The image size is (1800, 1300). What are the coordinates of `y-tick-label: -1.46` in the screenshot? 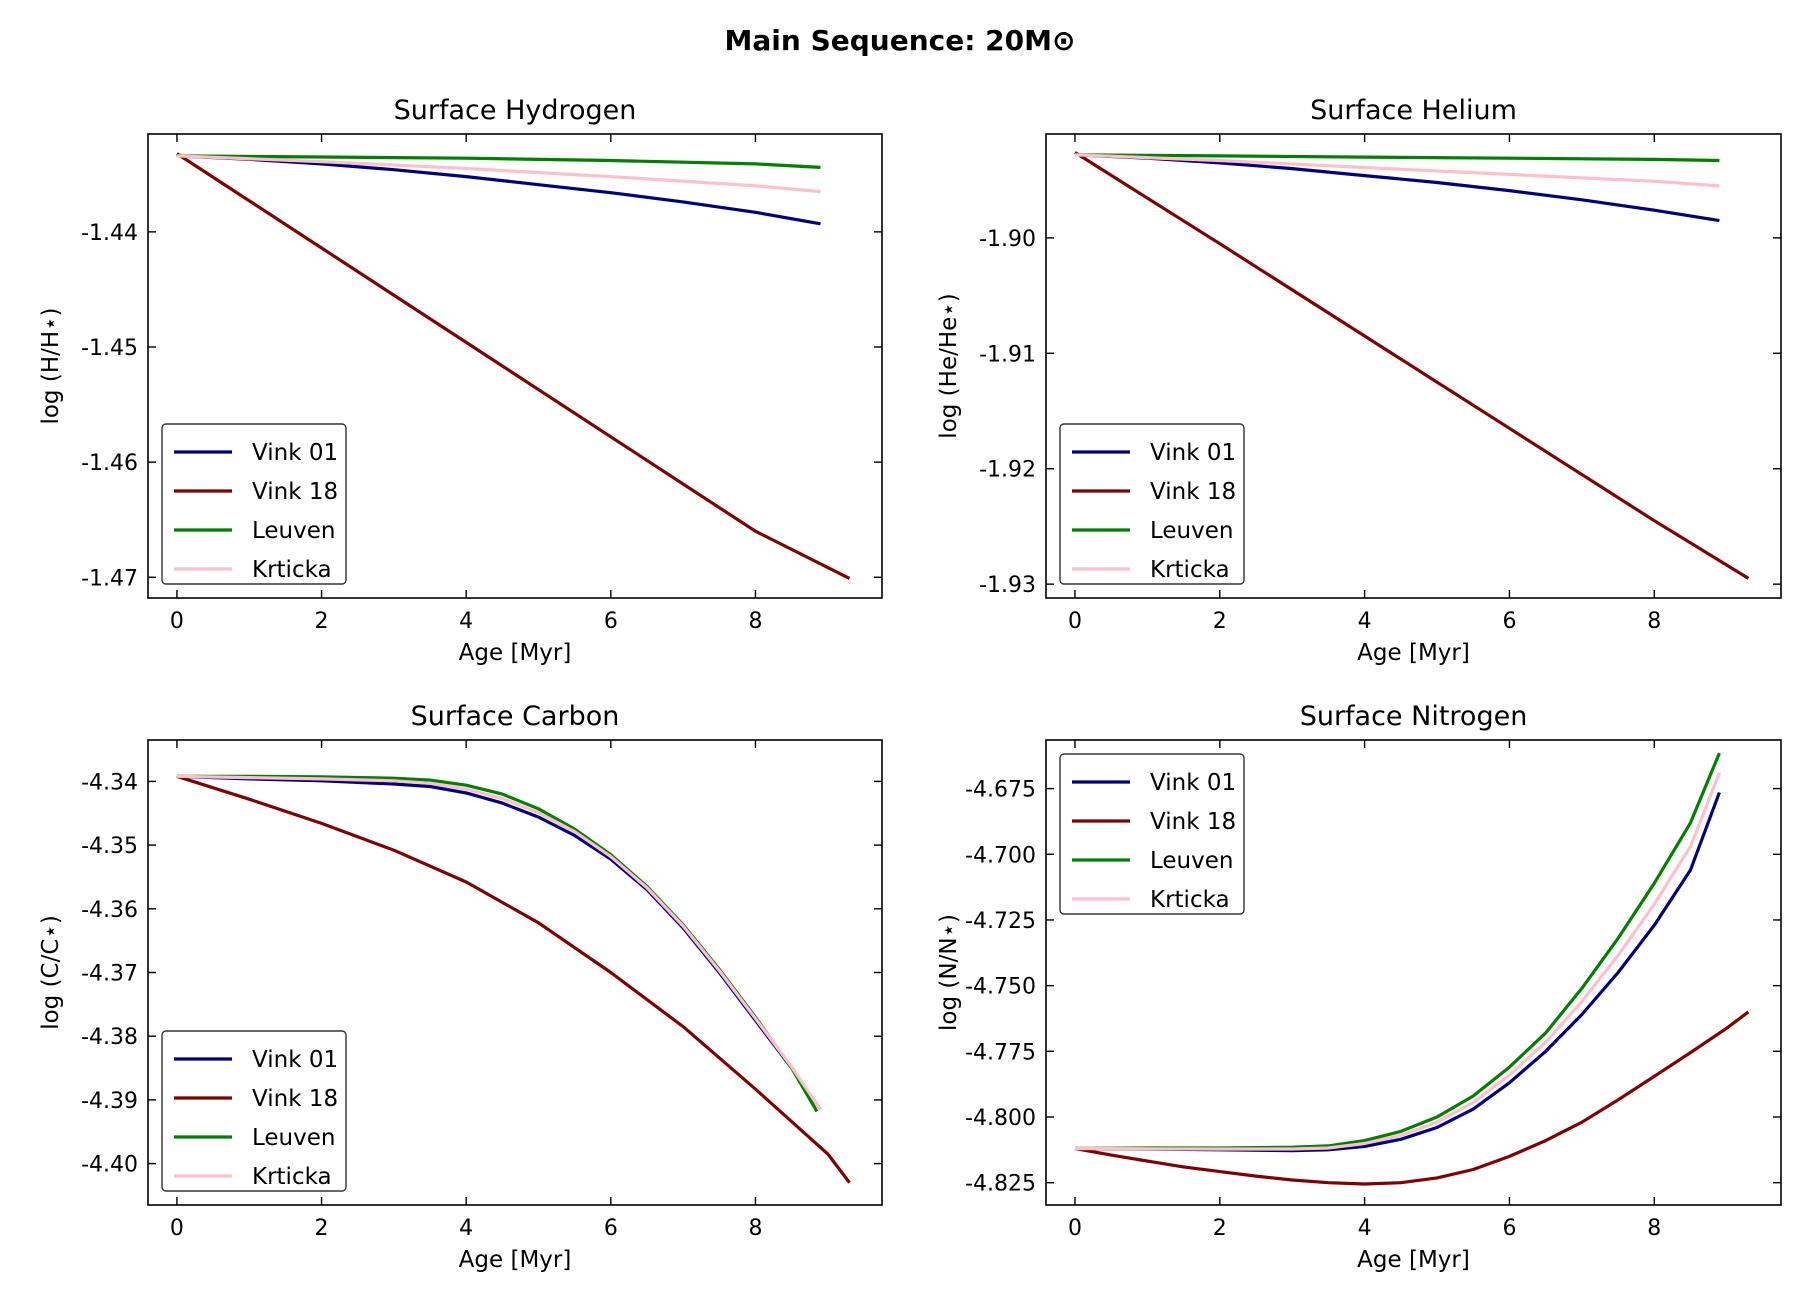 It's located at (109, 463).